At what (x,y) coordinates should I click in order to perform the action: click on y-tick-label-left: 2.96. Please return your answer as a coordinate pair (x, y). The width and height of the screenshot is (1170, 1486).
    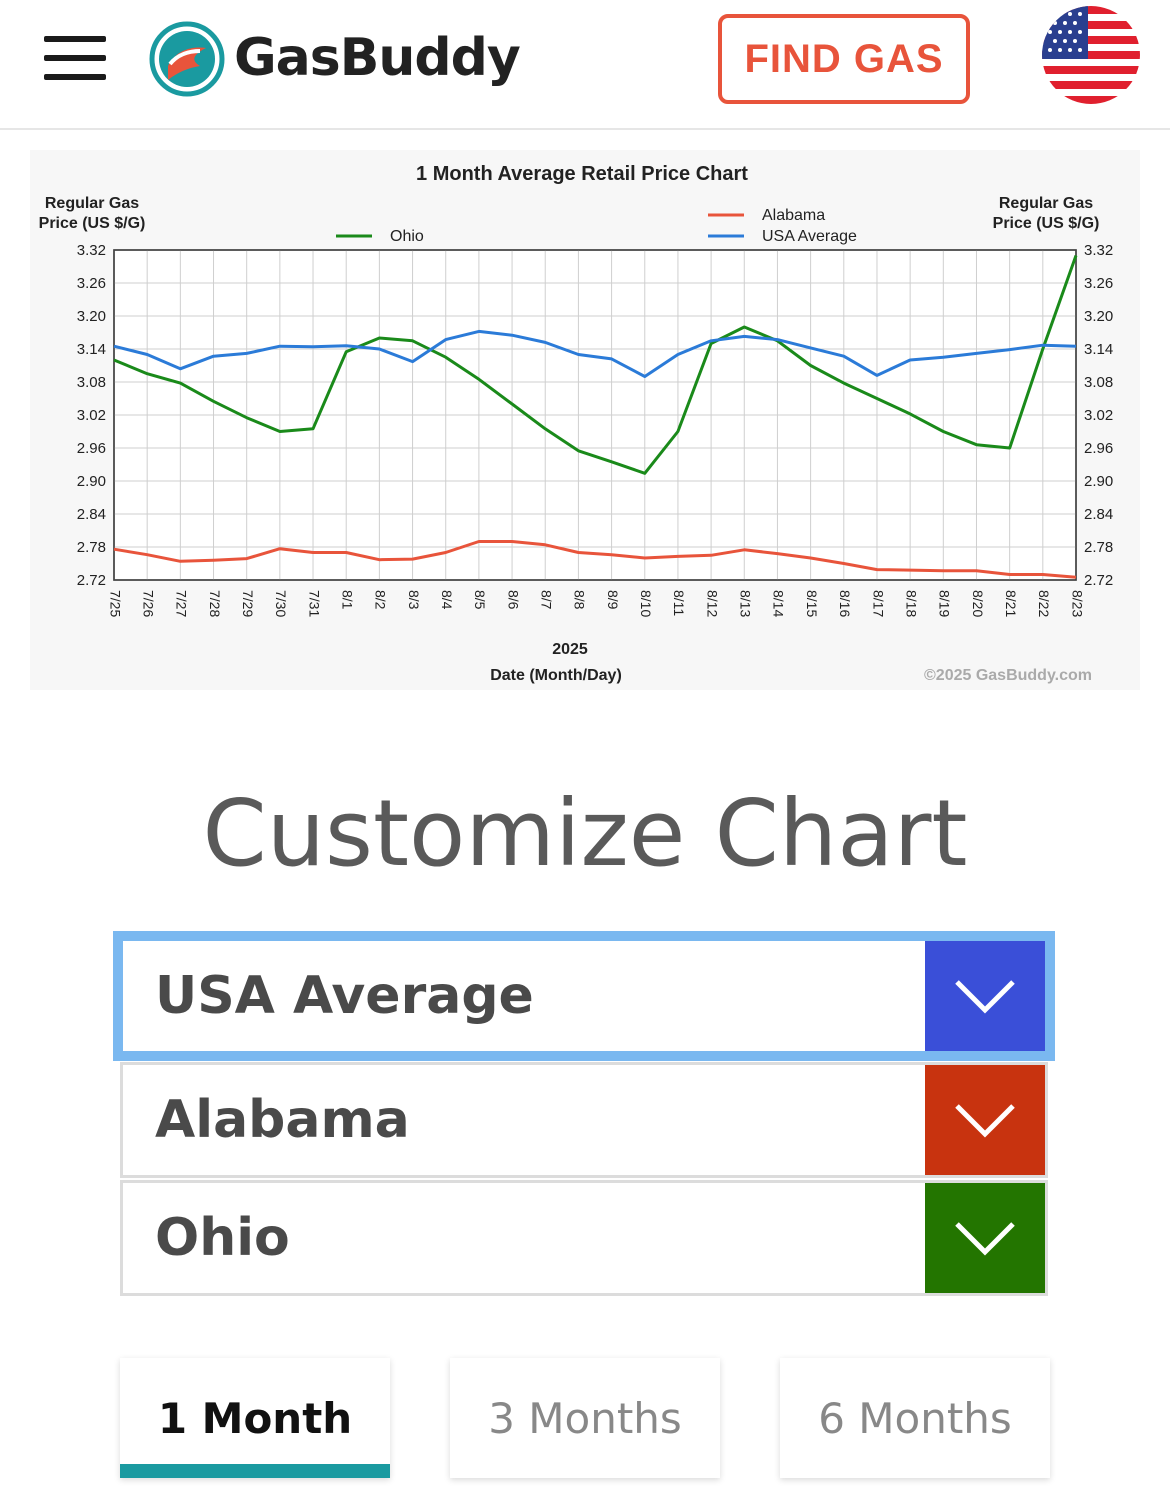
    Looking at the image, I should click on (91, 448).